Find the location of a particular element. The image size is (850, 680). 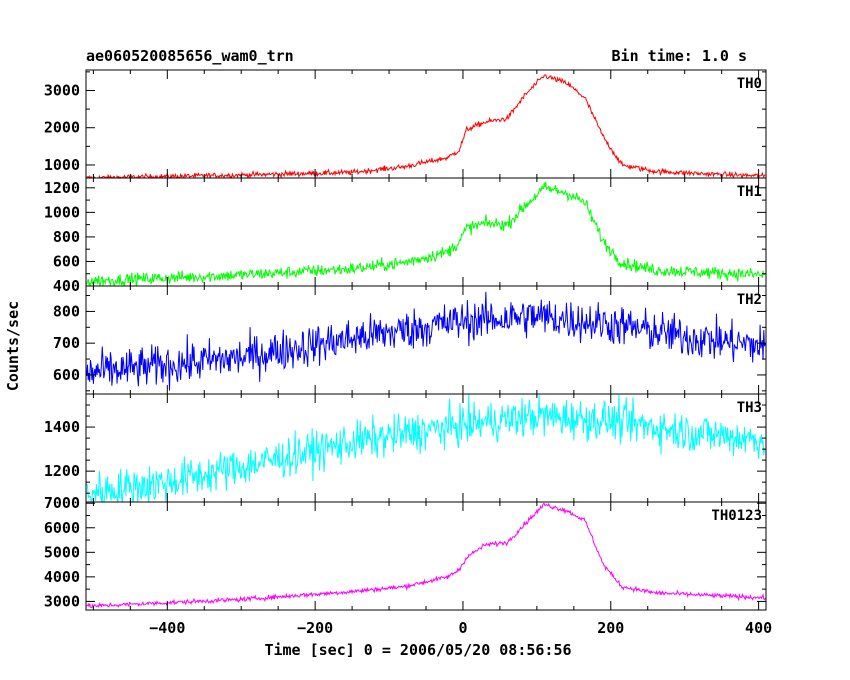

panel-th1: 400 600 800 1000 1200 TH1 is located at coordinates (405, 236).